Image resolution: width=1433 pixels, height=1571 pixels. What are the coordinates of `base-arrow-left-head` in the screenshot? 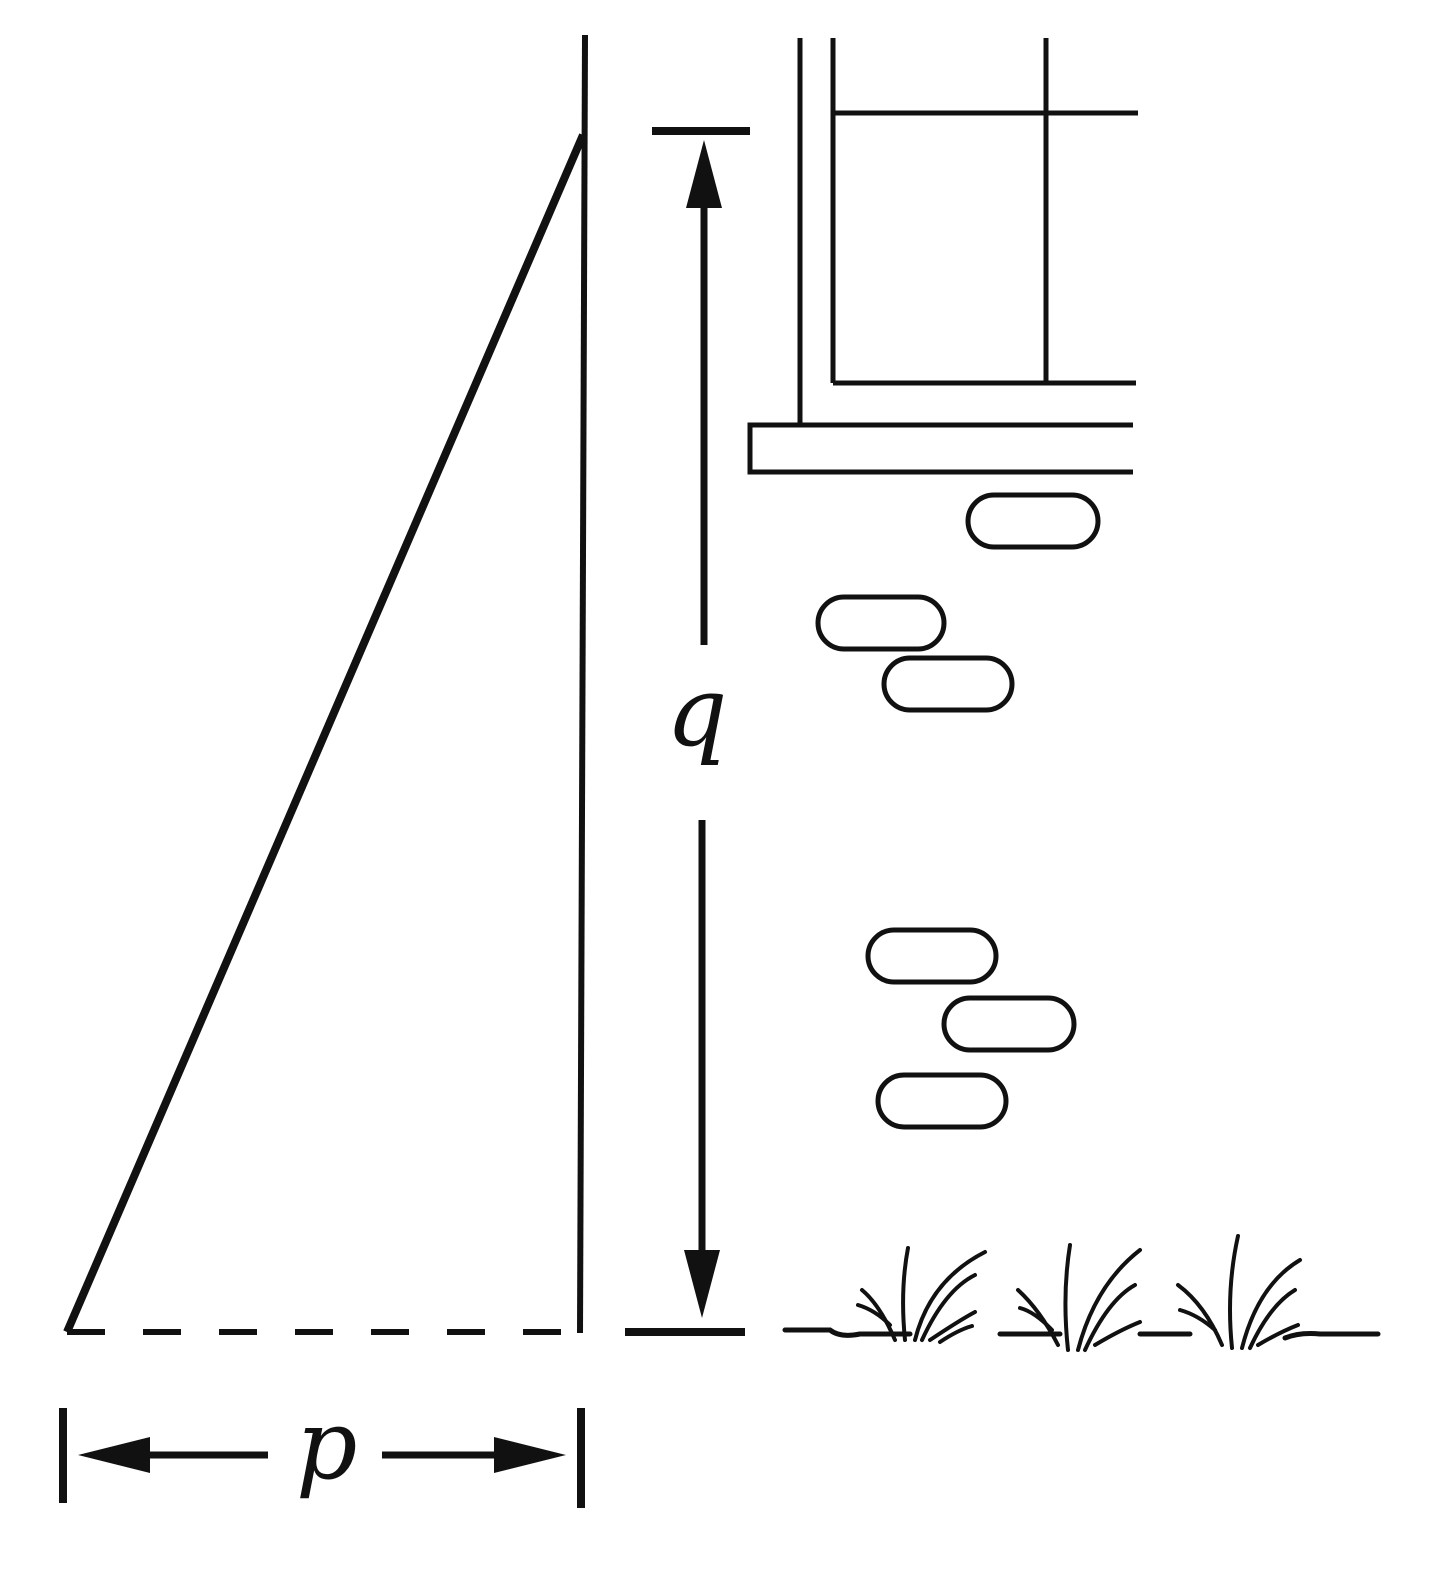 It's located at (114, 1455).